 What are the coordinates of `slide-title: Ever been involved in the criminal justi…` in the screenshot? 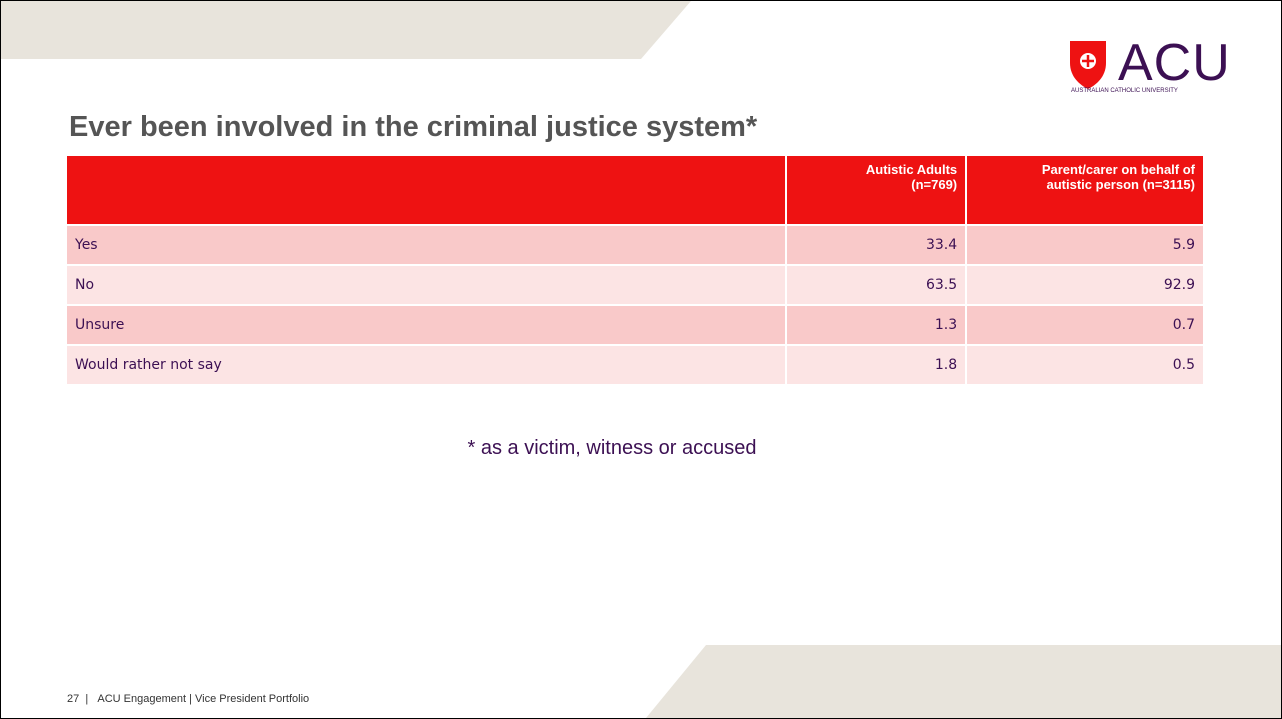 It's located at (413, 127).